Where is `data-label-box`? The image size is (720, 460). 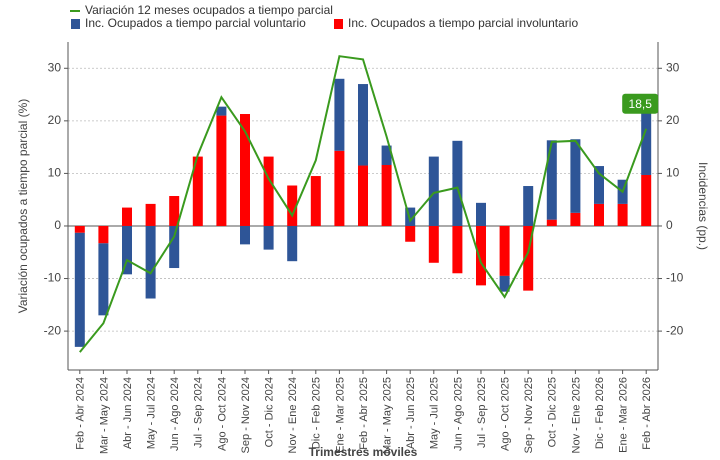
data-label-box is located at coordinates (640, 103).